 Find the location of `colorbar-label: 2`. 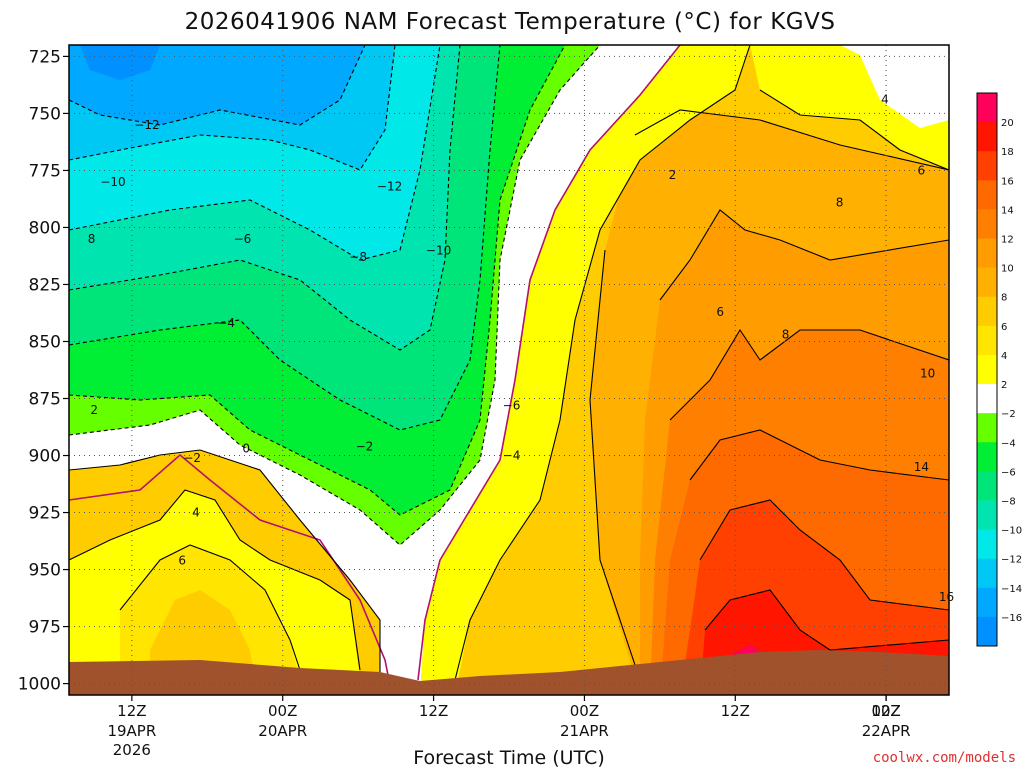

colorbar-label: 2 is located at coordinates (1004, 385).